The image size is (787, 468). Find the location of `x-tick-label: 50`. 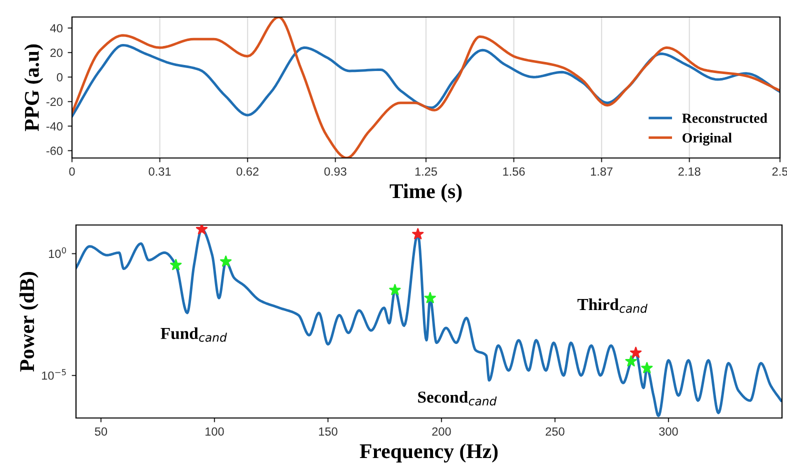

x-tick-label: 50 is located at coordinates (101, 431).